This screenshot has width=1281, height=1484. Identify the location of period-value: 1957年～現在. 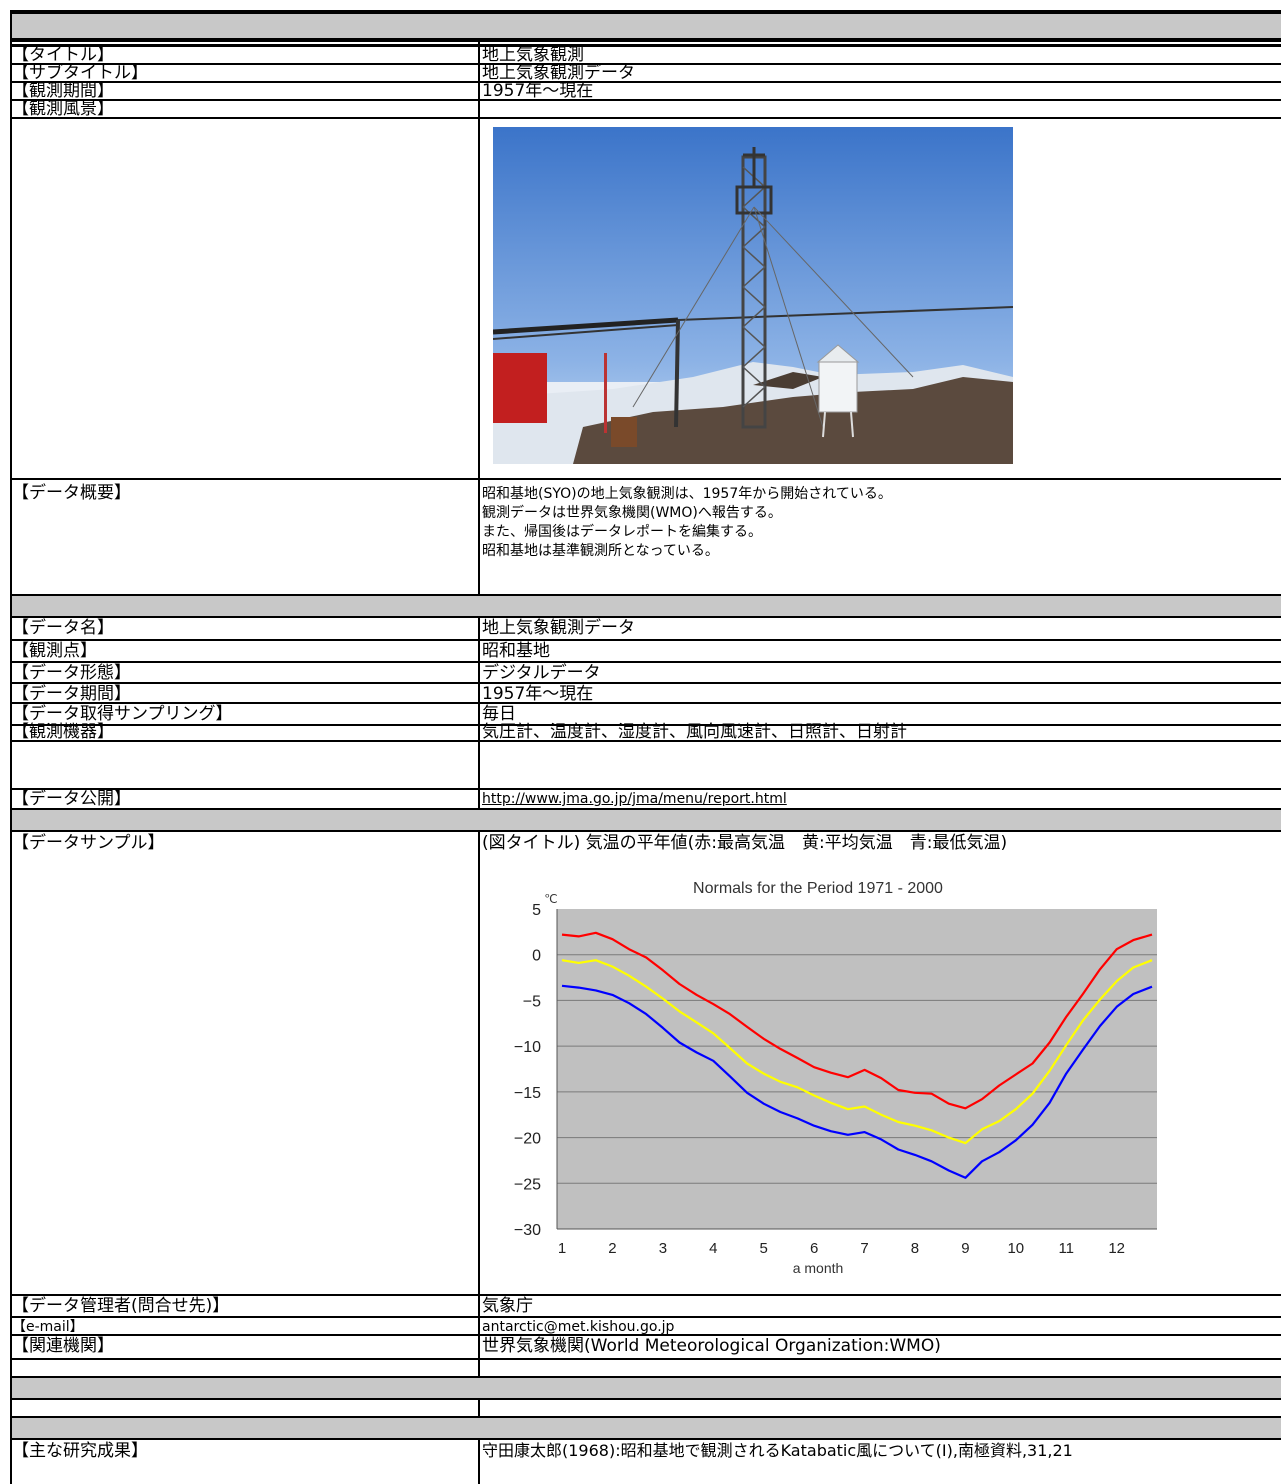
(538, 91).